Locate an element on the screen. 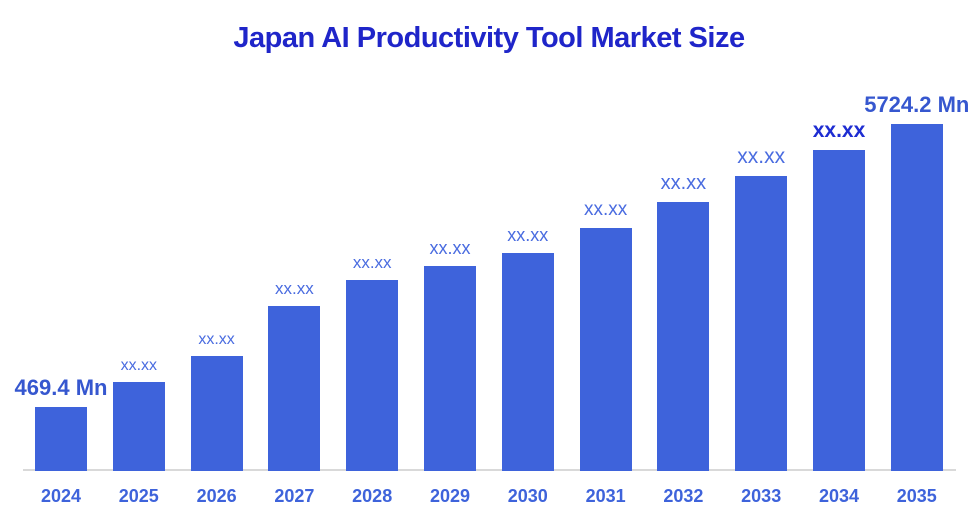  x-tick-2033: 2033 is located at coordinates (761, 496).